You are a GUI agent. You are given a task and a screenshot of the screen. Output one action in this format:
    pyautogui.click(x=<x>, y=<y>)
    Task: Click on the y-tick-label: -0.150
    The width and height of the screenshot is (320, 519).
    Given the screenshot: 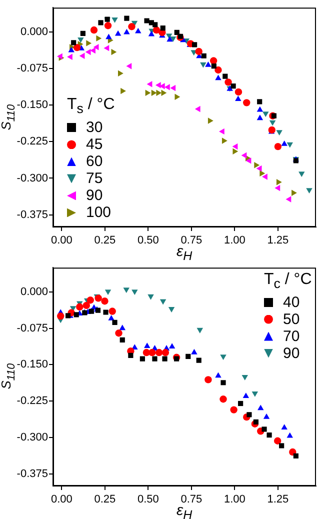 What is the action you would take?
    pyautogui.click(x=32, y=364)
    